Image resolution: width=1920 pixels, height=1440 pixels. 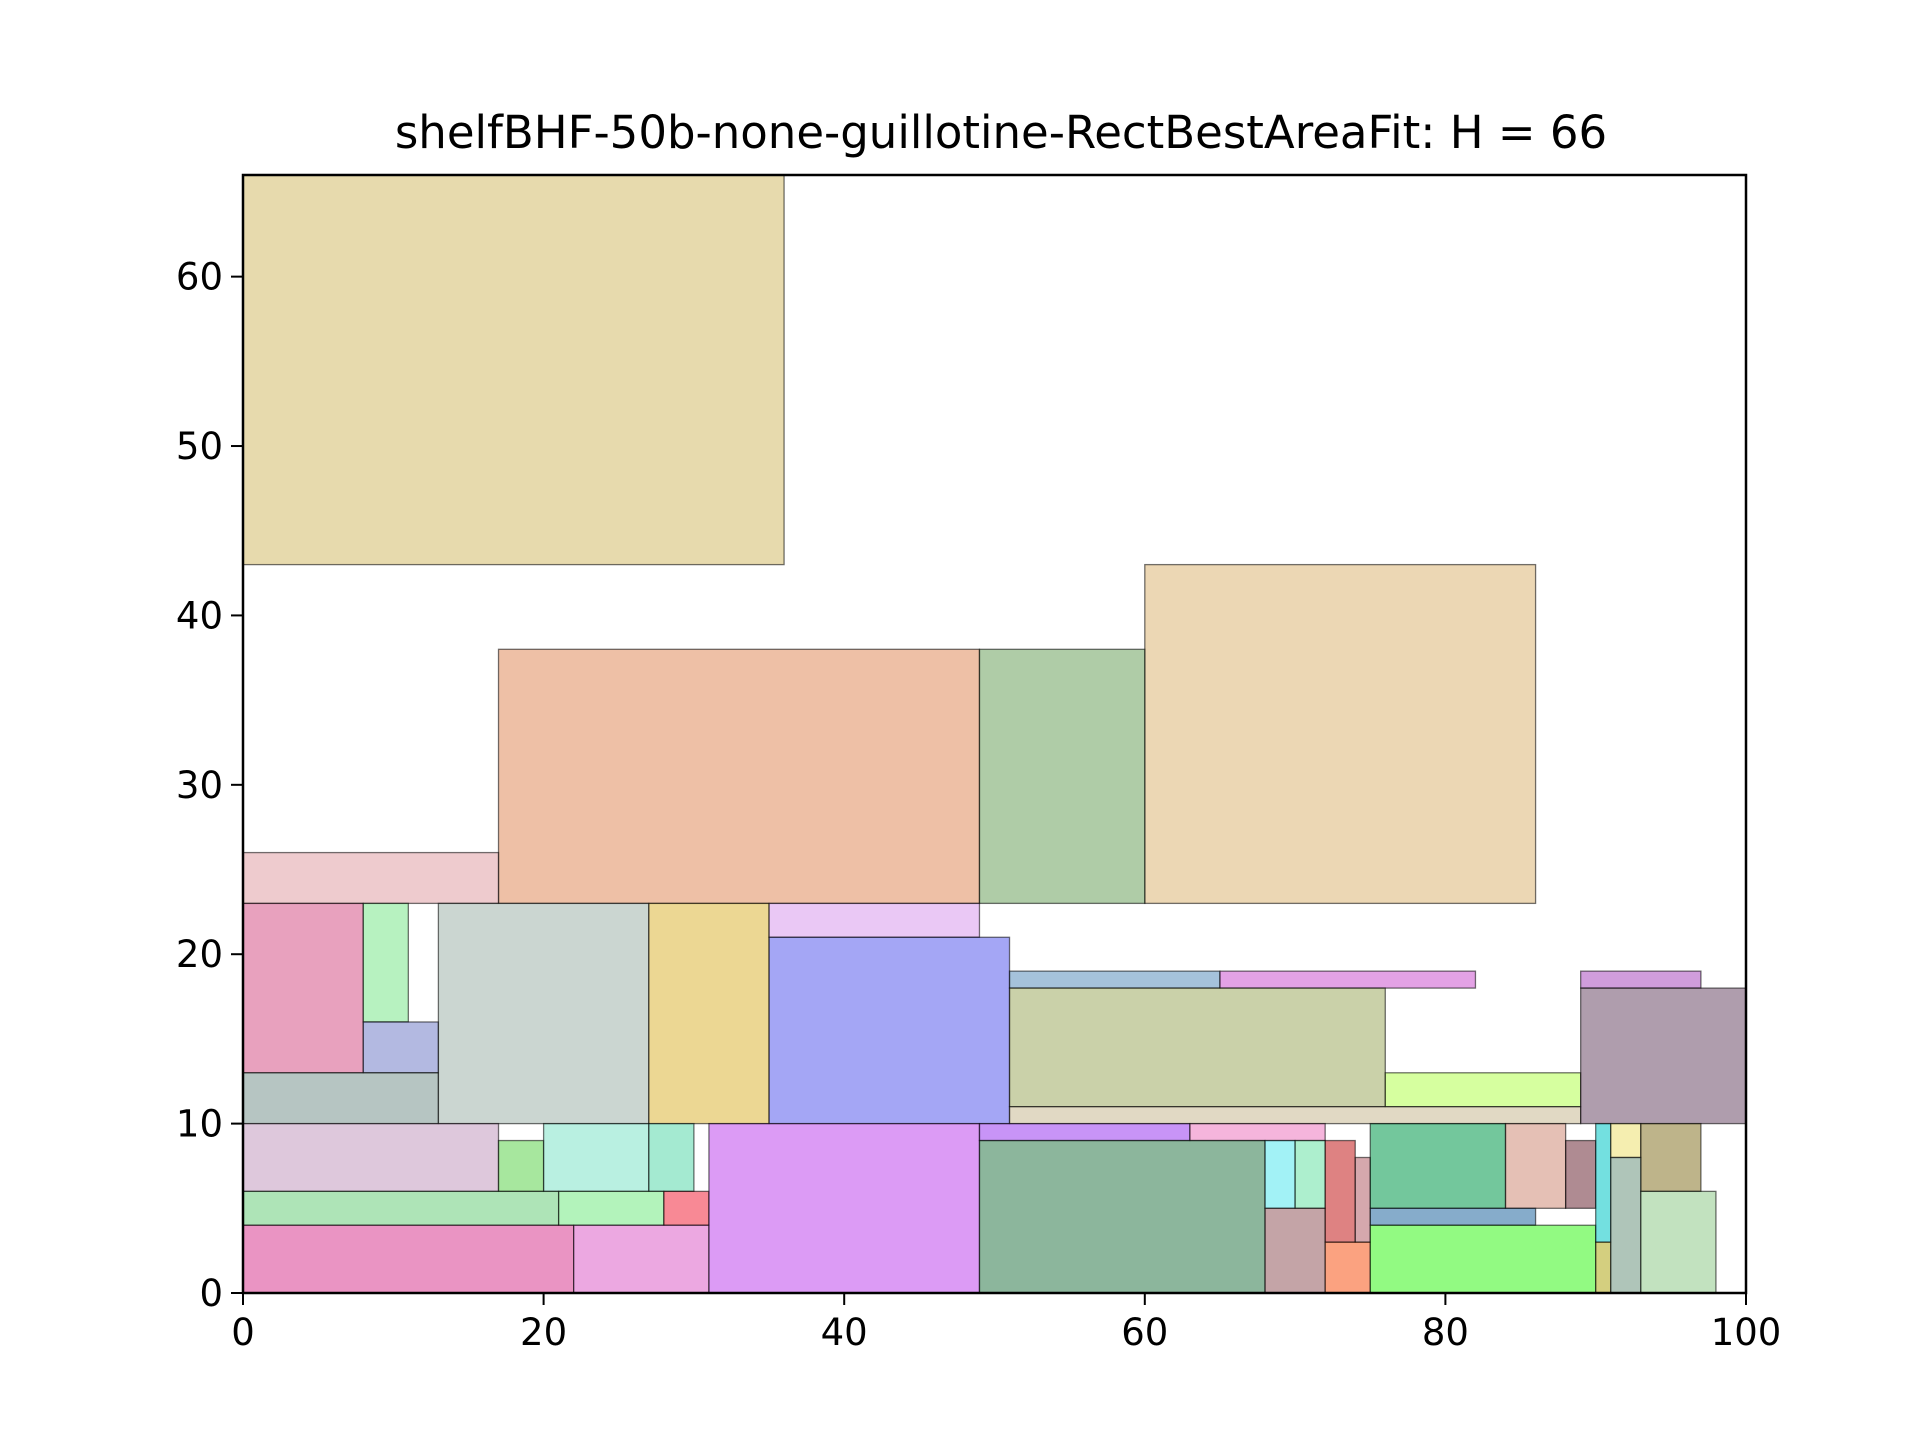 What do you see at coordinates (199, 446) in the screenshot?
I see `y-tick-label-5: 50` at bounding box center [199, 446].